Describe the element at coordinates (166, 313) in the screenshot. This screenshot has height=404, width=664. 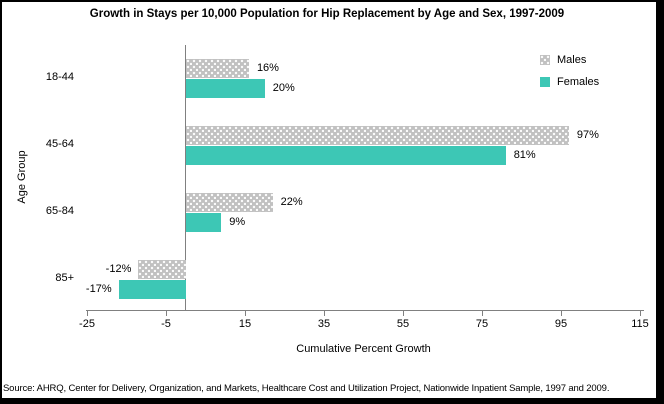
I see `x-tick--5` at that location.